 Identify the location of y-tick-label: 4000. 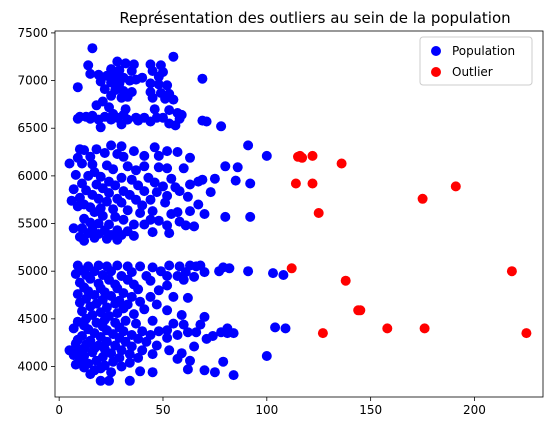
(32, 367).